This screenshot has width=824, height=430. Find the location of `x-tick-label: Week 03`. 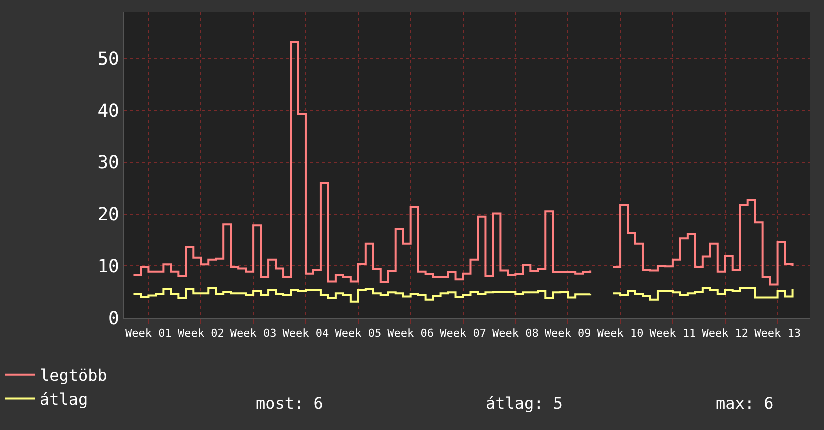

x-tick-label: Week 03 is located at coordinates (253, 333).